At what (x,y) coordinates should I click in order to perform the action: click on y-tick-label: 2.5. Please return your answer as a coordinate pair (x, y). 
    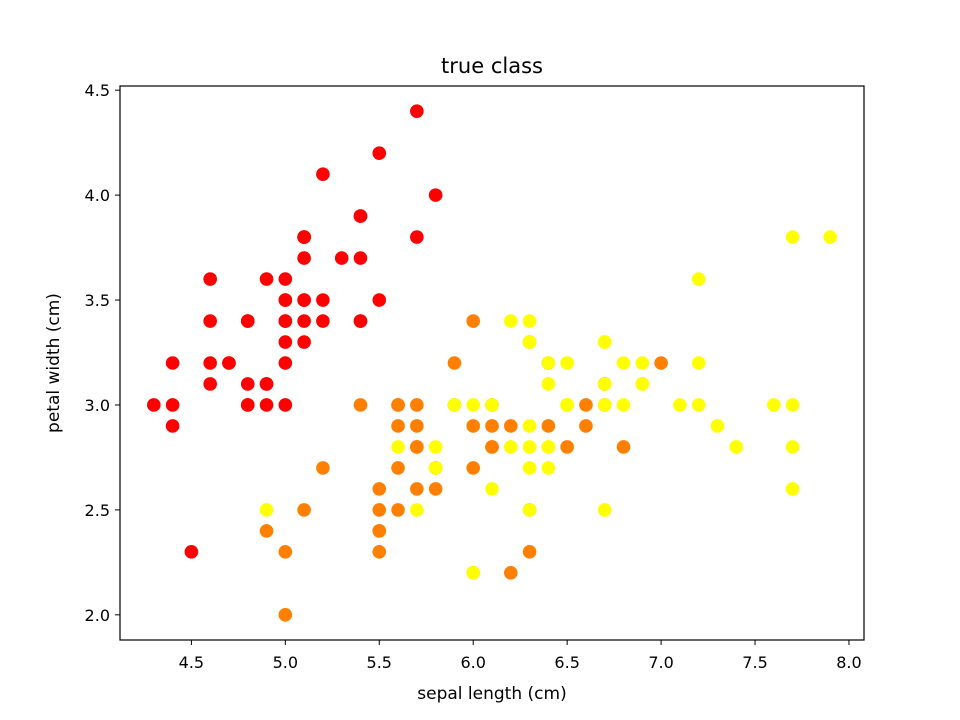
    Looking at the image, I should click on (97, 510).